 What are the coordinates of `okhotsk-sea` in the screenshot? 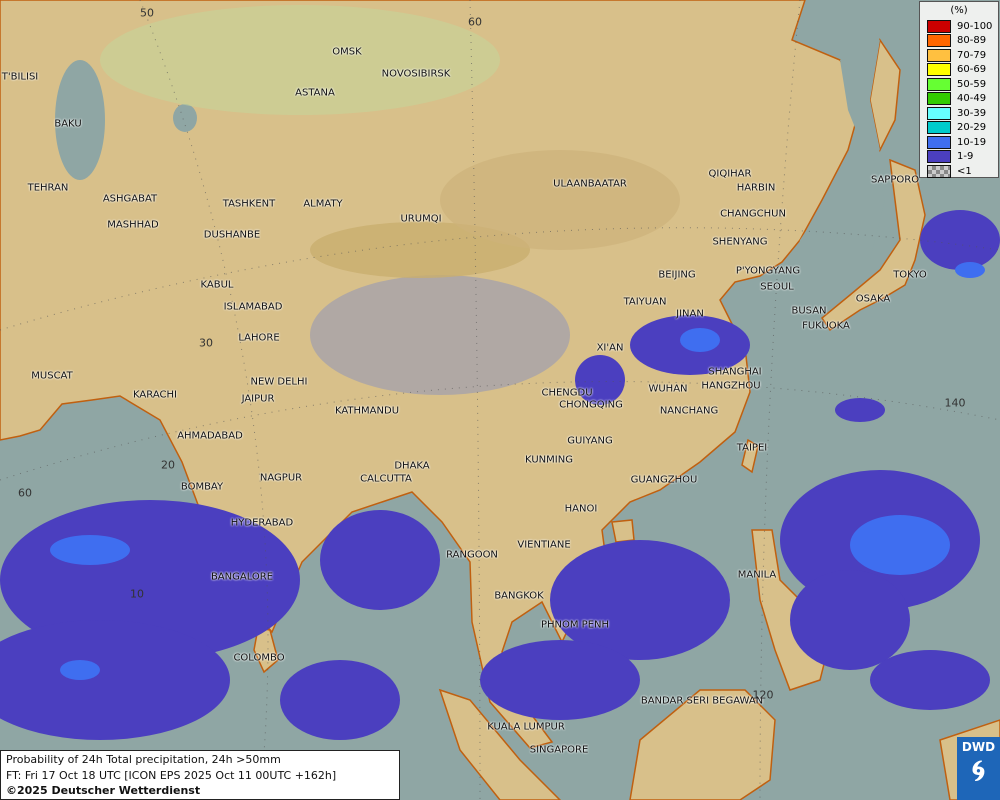 It's located at (860, 95).